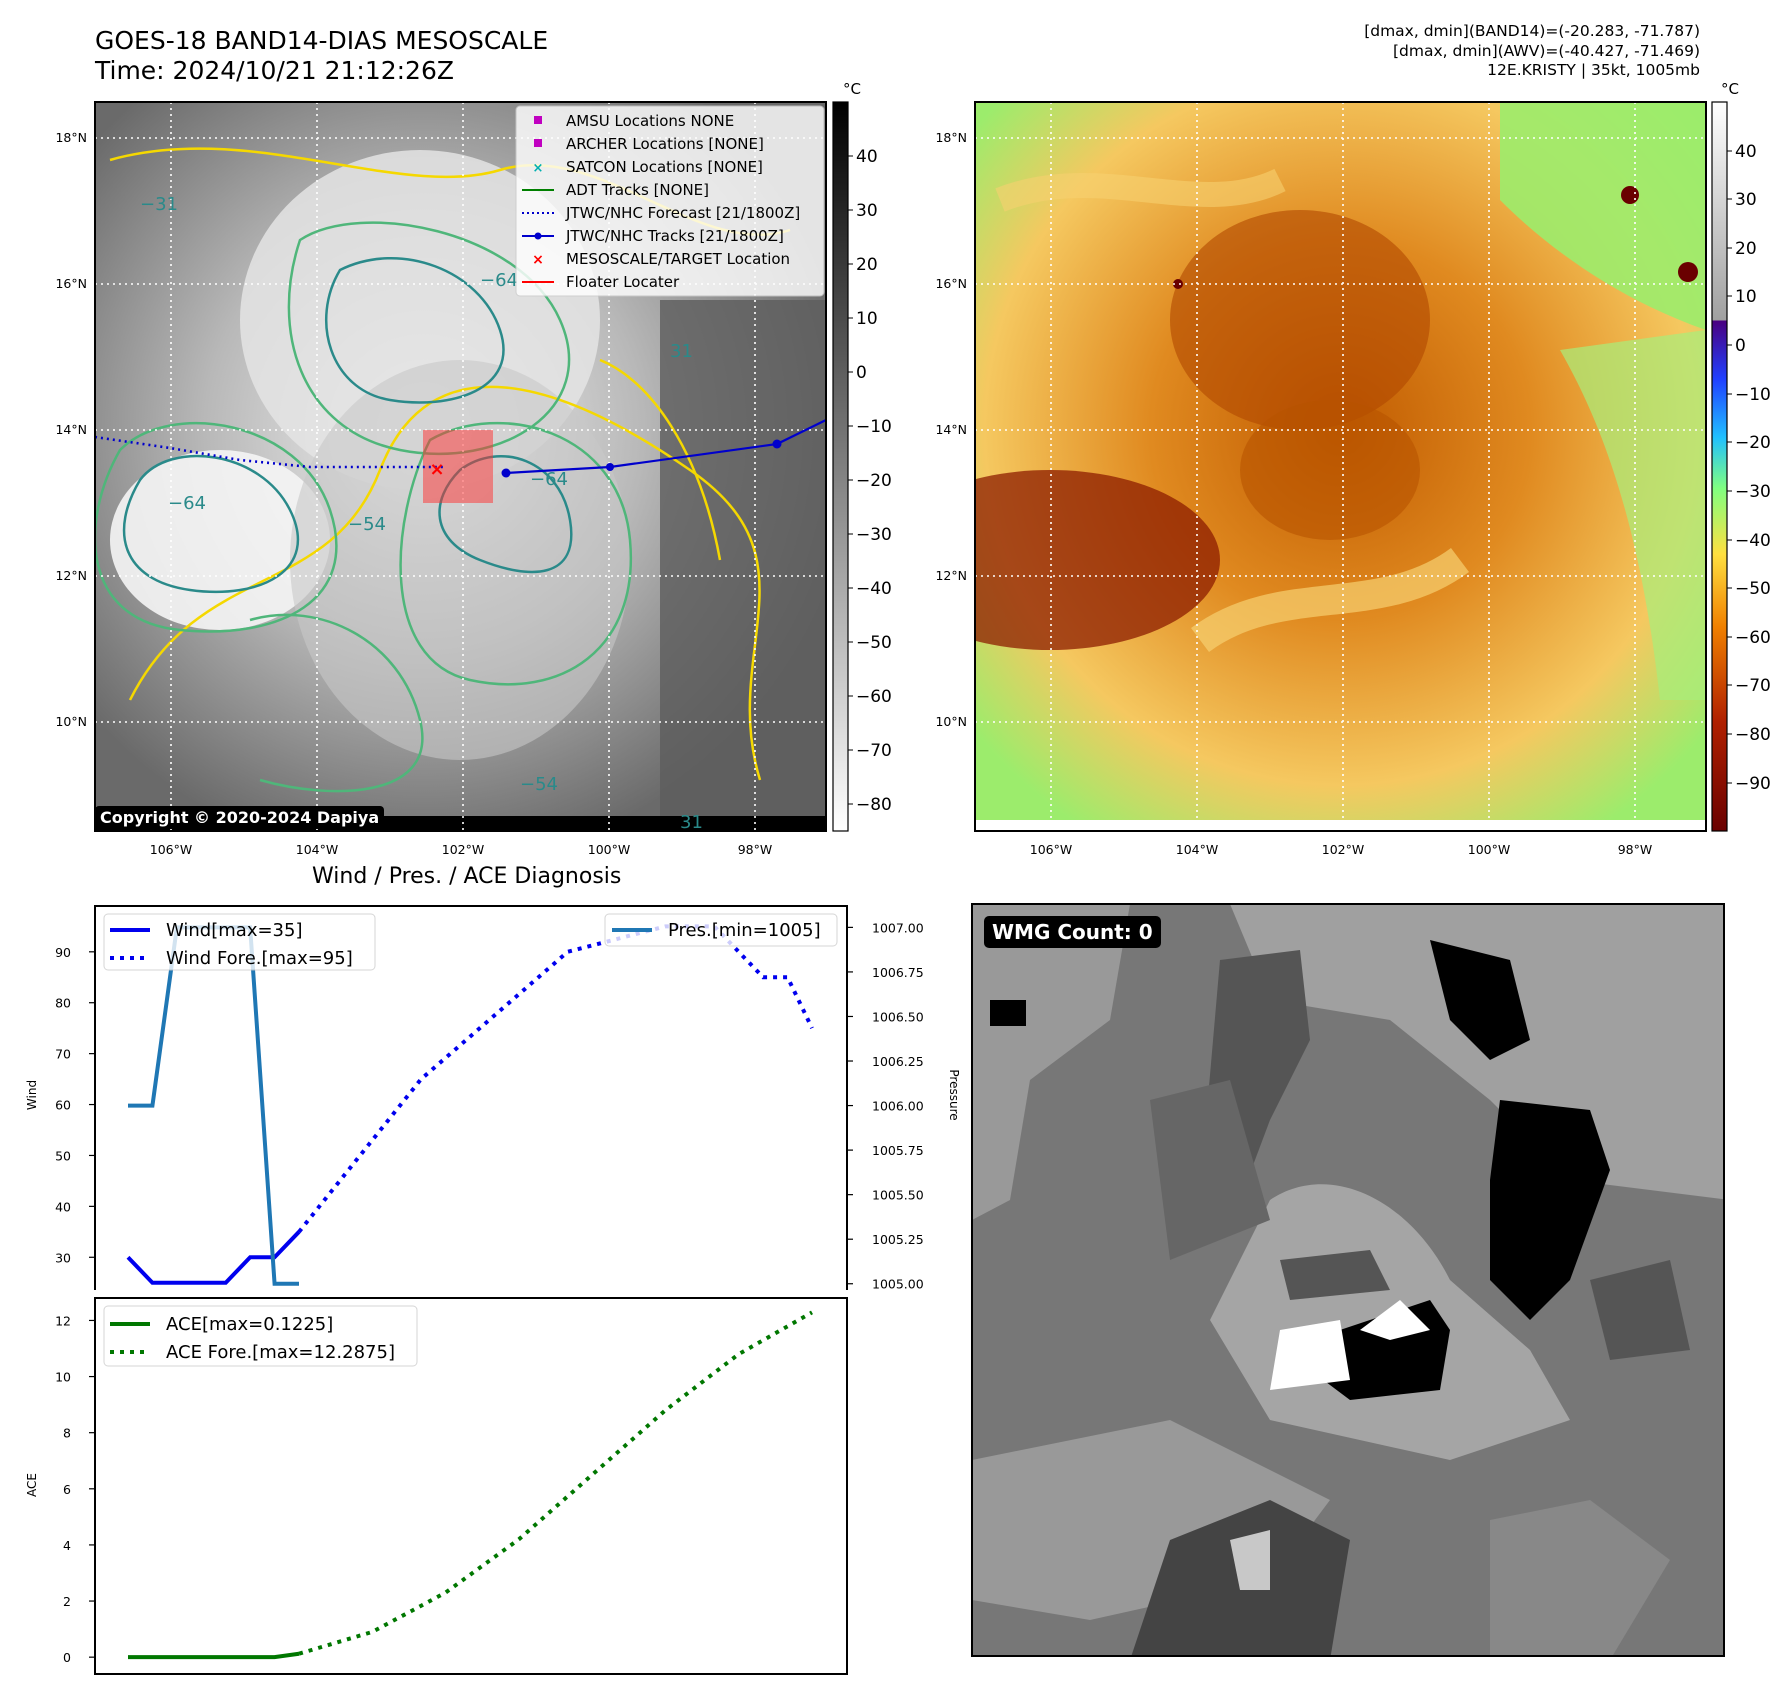 The width and height of the screenshot is (1788, 1690). What do you see at coordinates (213, 1105) in the screenshot?
I see `pressure-line` at bounding box center [213, 1105].